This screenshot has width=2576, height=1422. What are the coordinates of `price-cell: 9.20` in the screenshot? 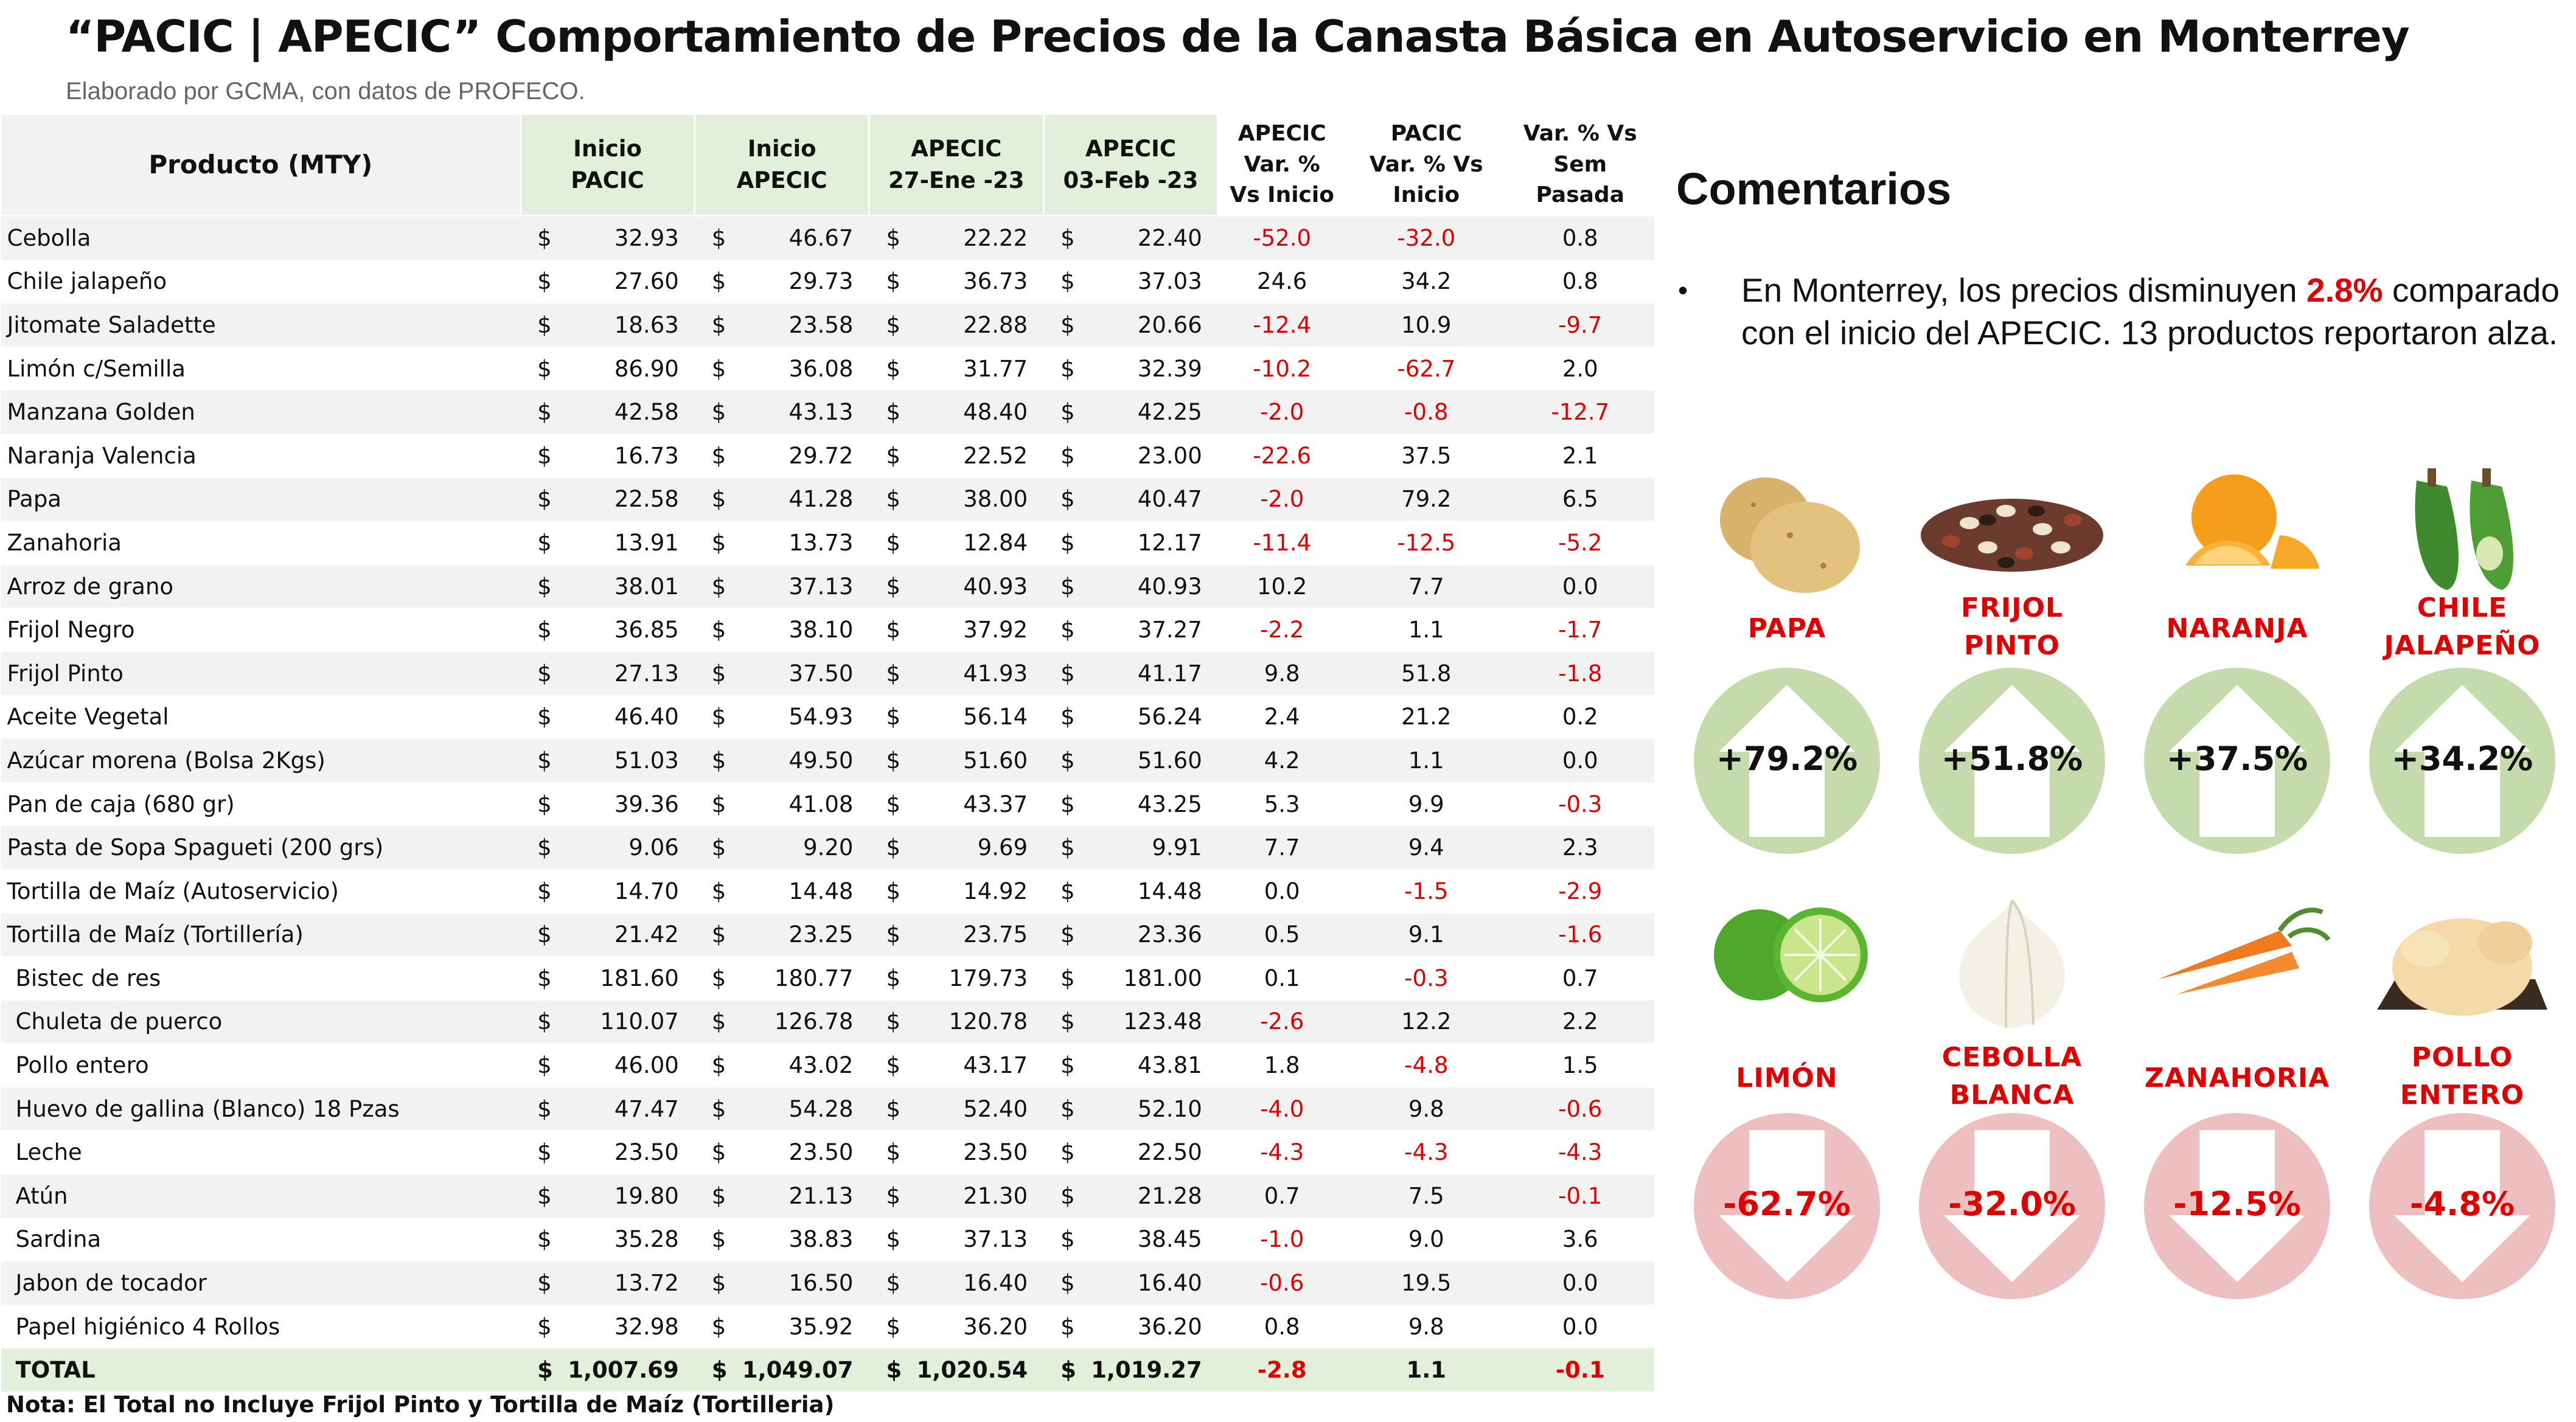 It's located at (798, 847).